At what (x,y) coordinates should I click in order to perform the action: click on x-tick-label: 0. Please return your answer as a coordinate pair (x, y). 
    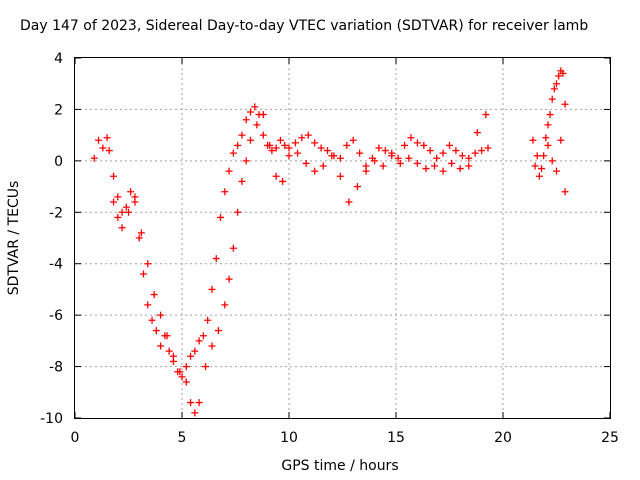
    Looking at the image, I should click on (75, 438).